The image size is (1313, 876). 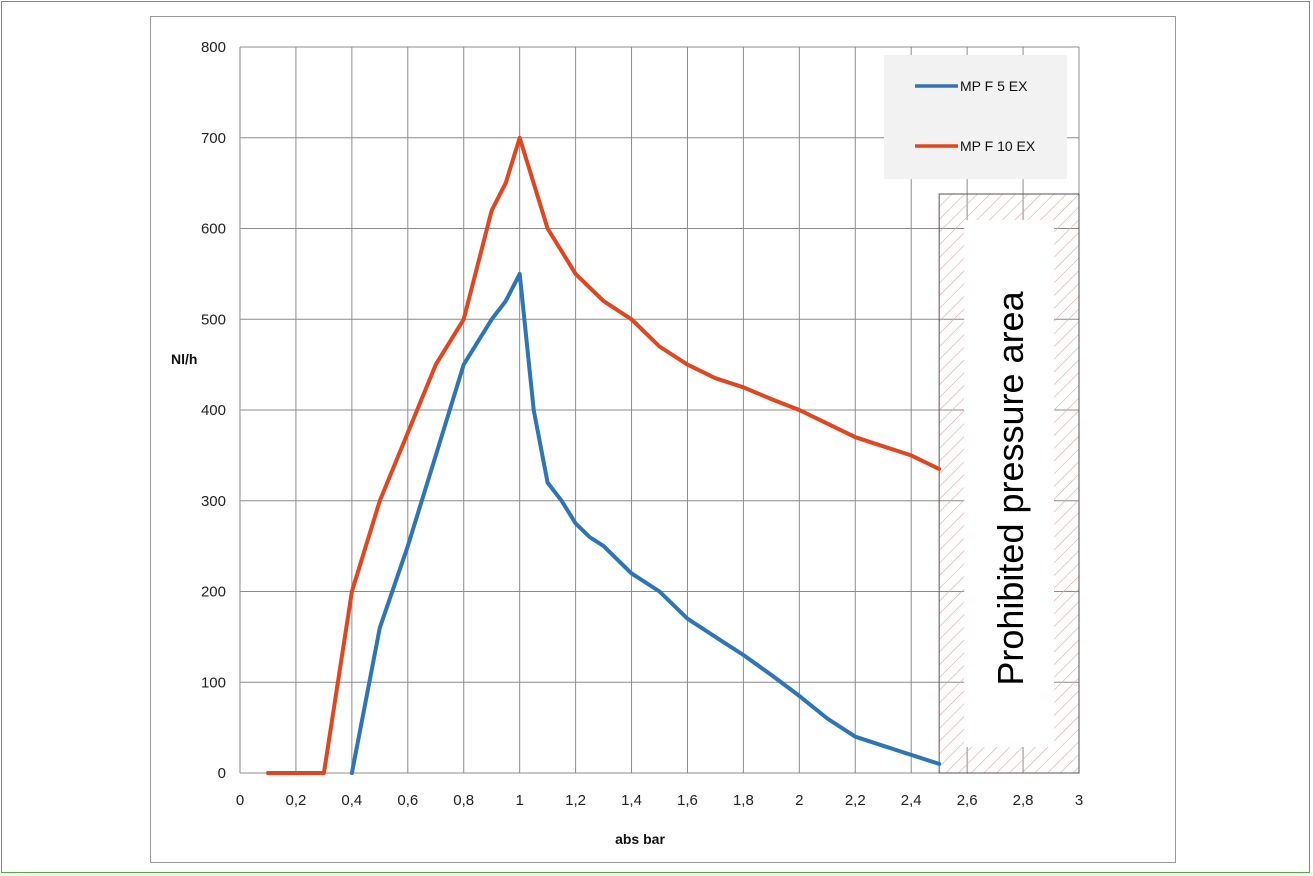 What do you see at coordinates (1010, 487) in the screenshot?
I see `prohibited-area-label: Prohibited pressure area` at bounding box center [1010, 487].